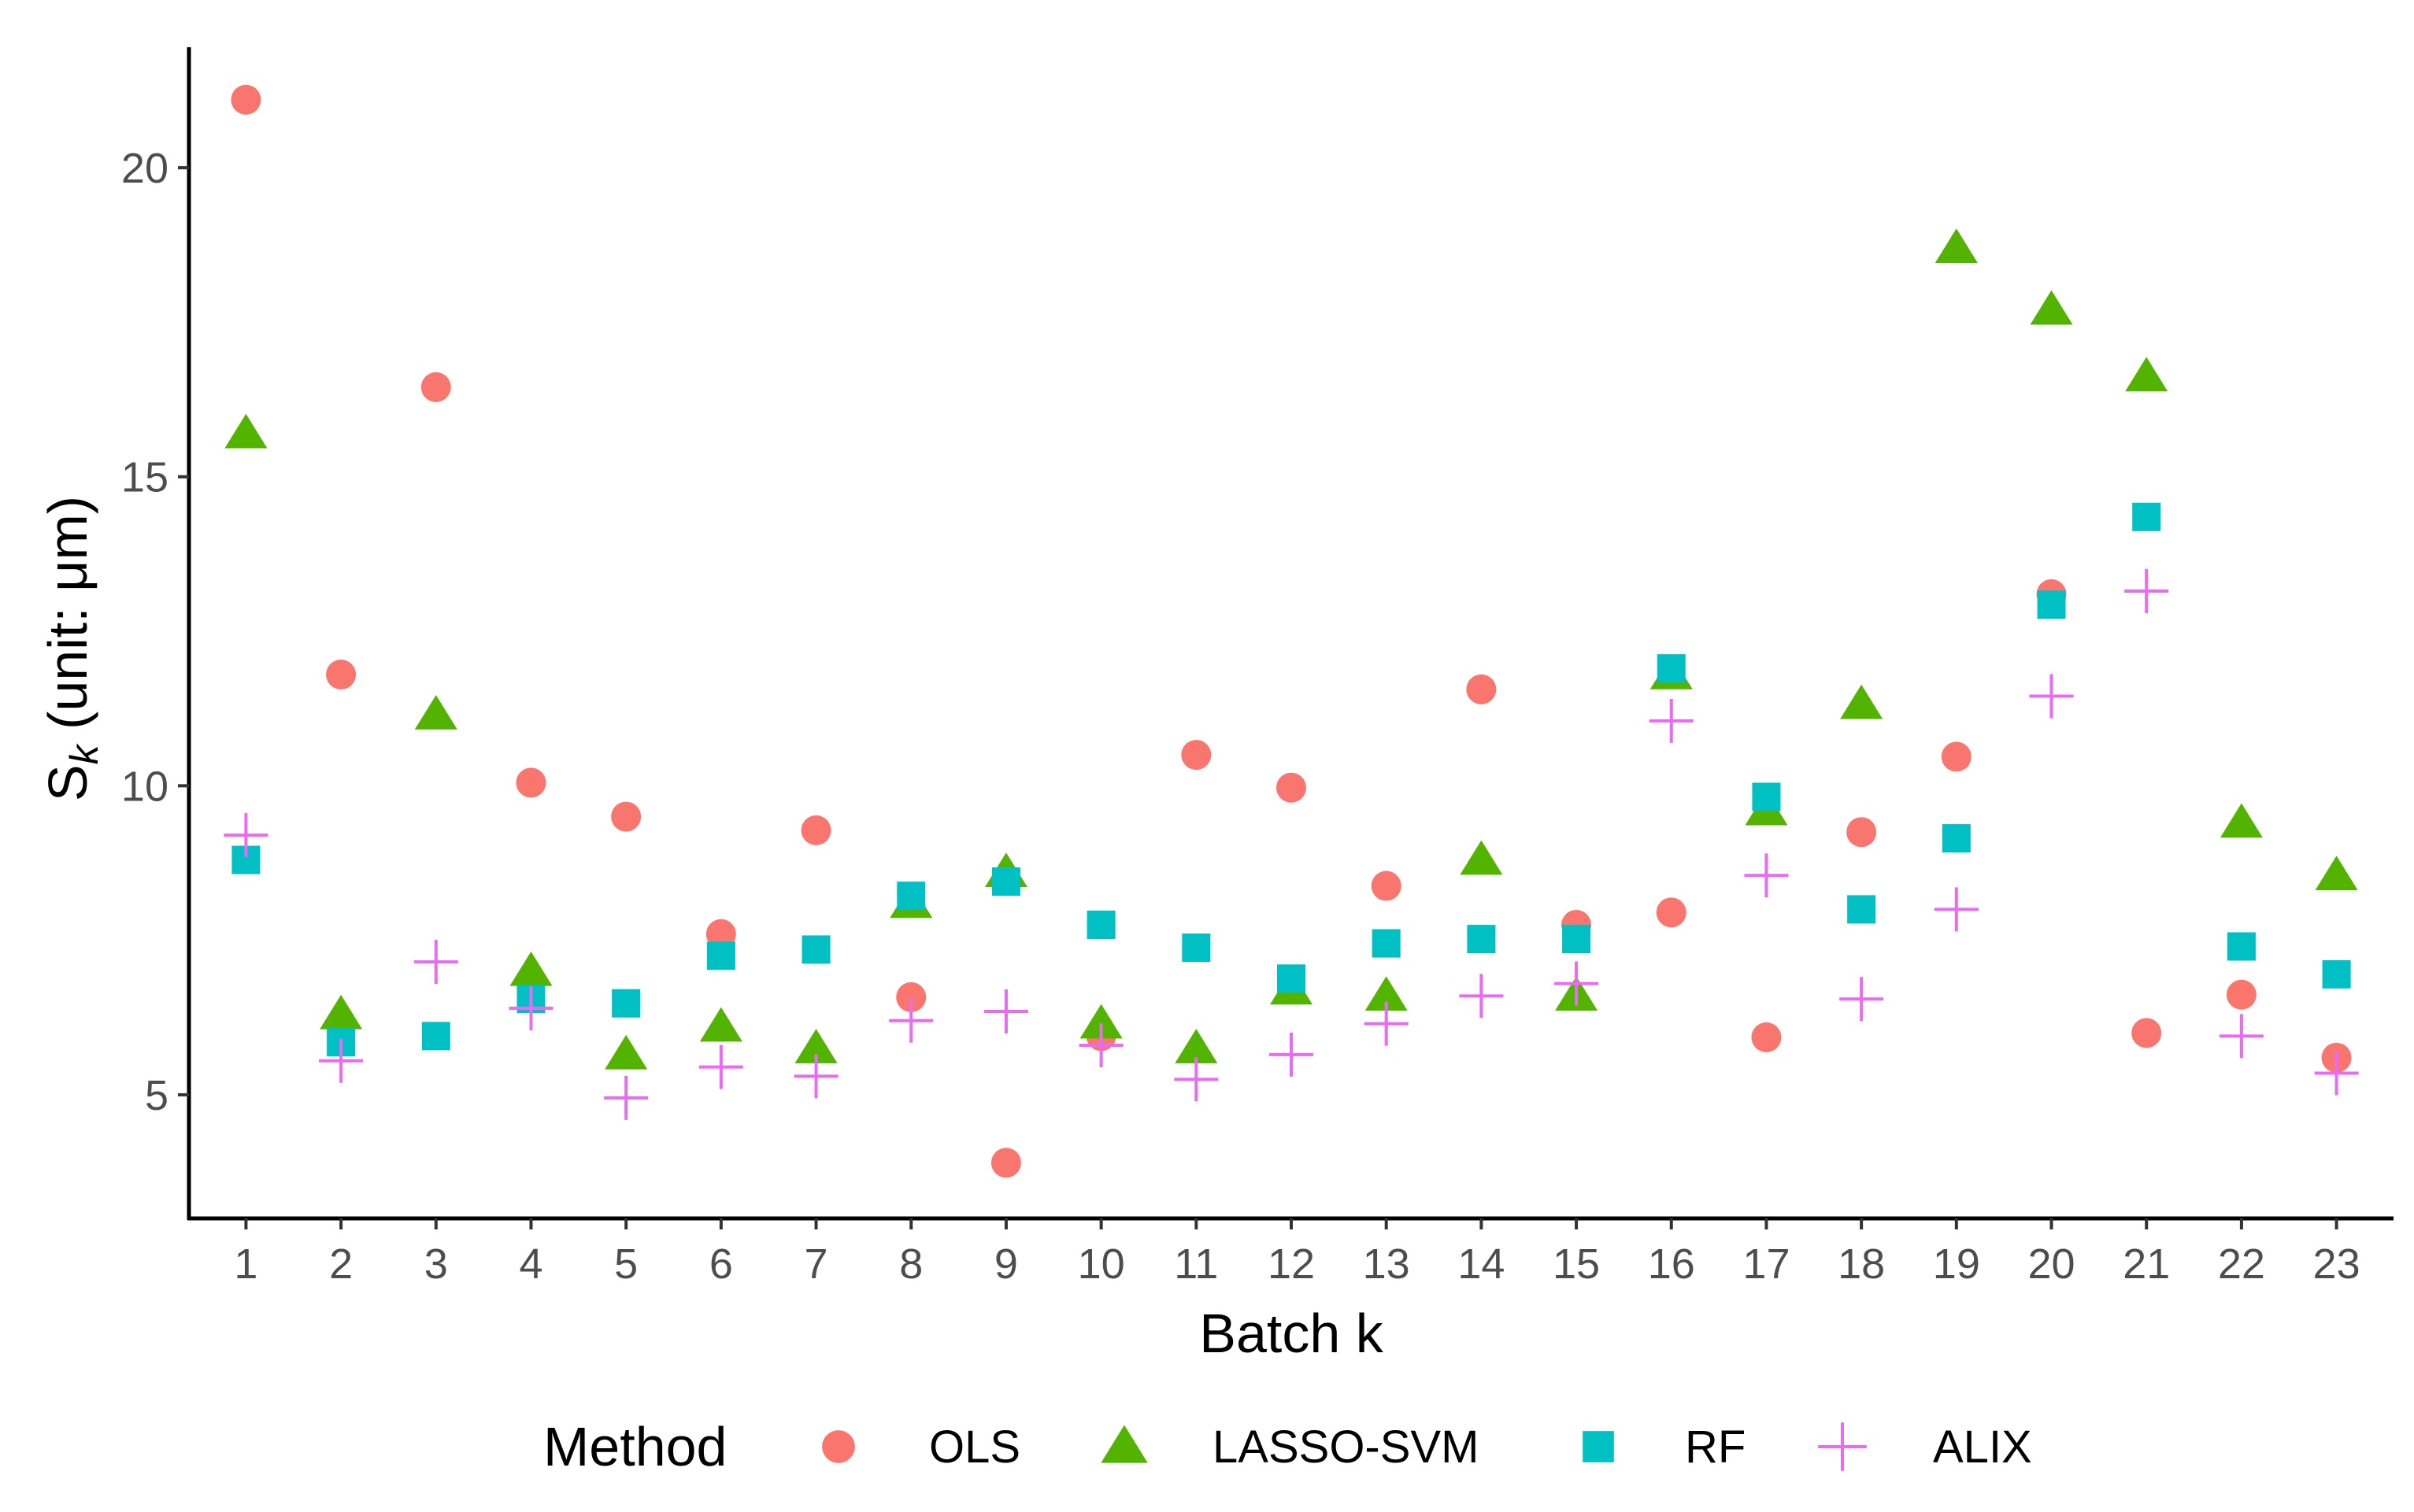  Describe the element at coordinates (1196, 1264) in the screenshot. I see `x-tick-label: 11` at that location.